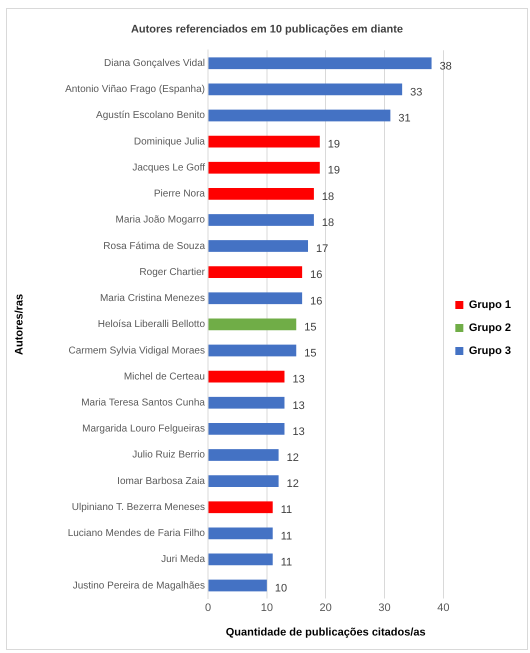  Describe the element at coordinates (136, 350) in the screenshot. I see `y-tick-label: Carmem Sylvia Vidigal Moraes` at that location.